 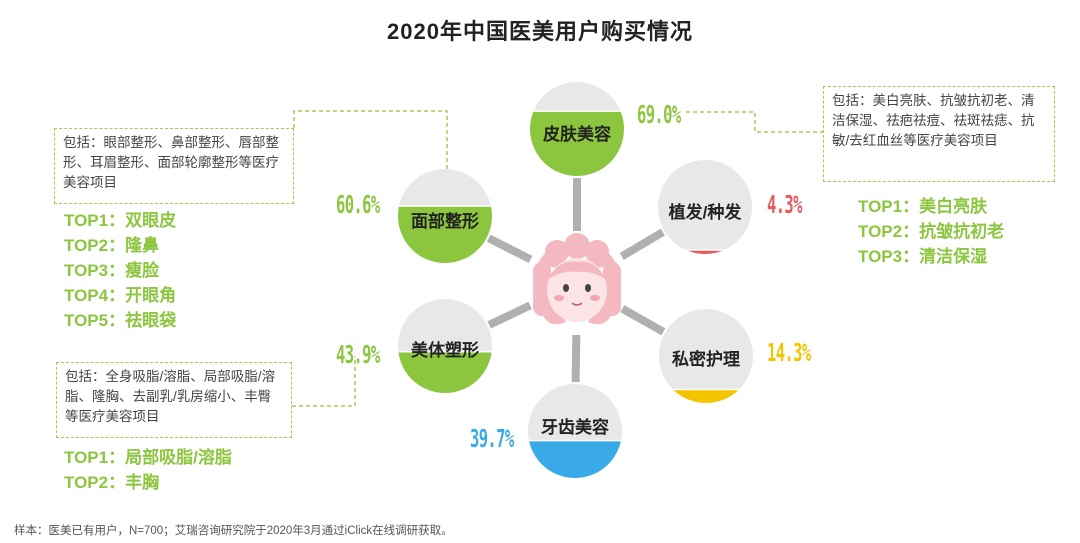 I want to click on leader-line-skin, so click(x=754, y=122).